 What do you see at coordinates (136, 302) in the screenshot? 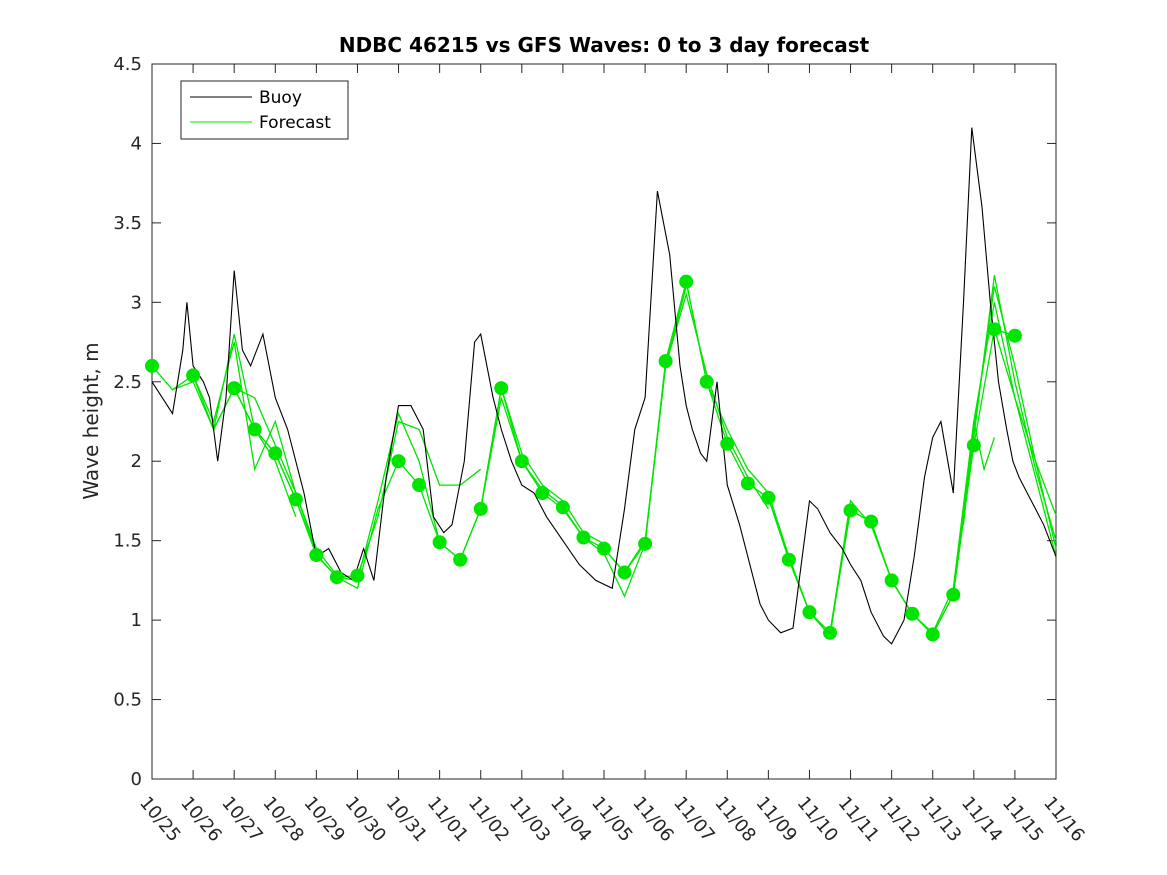
I see `y-tick-label: 3` at bounding box center [136, 302].